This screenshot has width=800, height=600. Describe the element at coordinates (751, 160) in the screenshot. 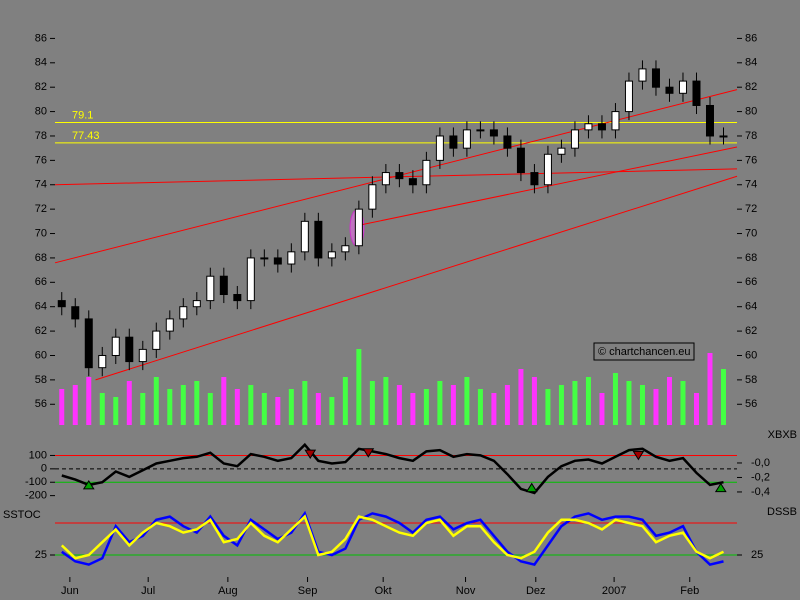

I see `y2-tick-label: 76` at that location.